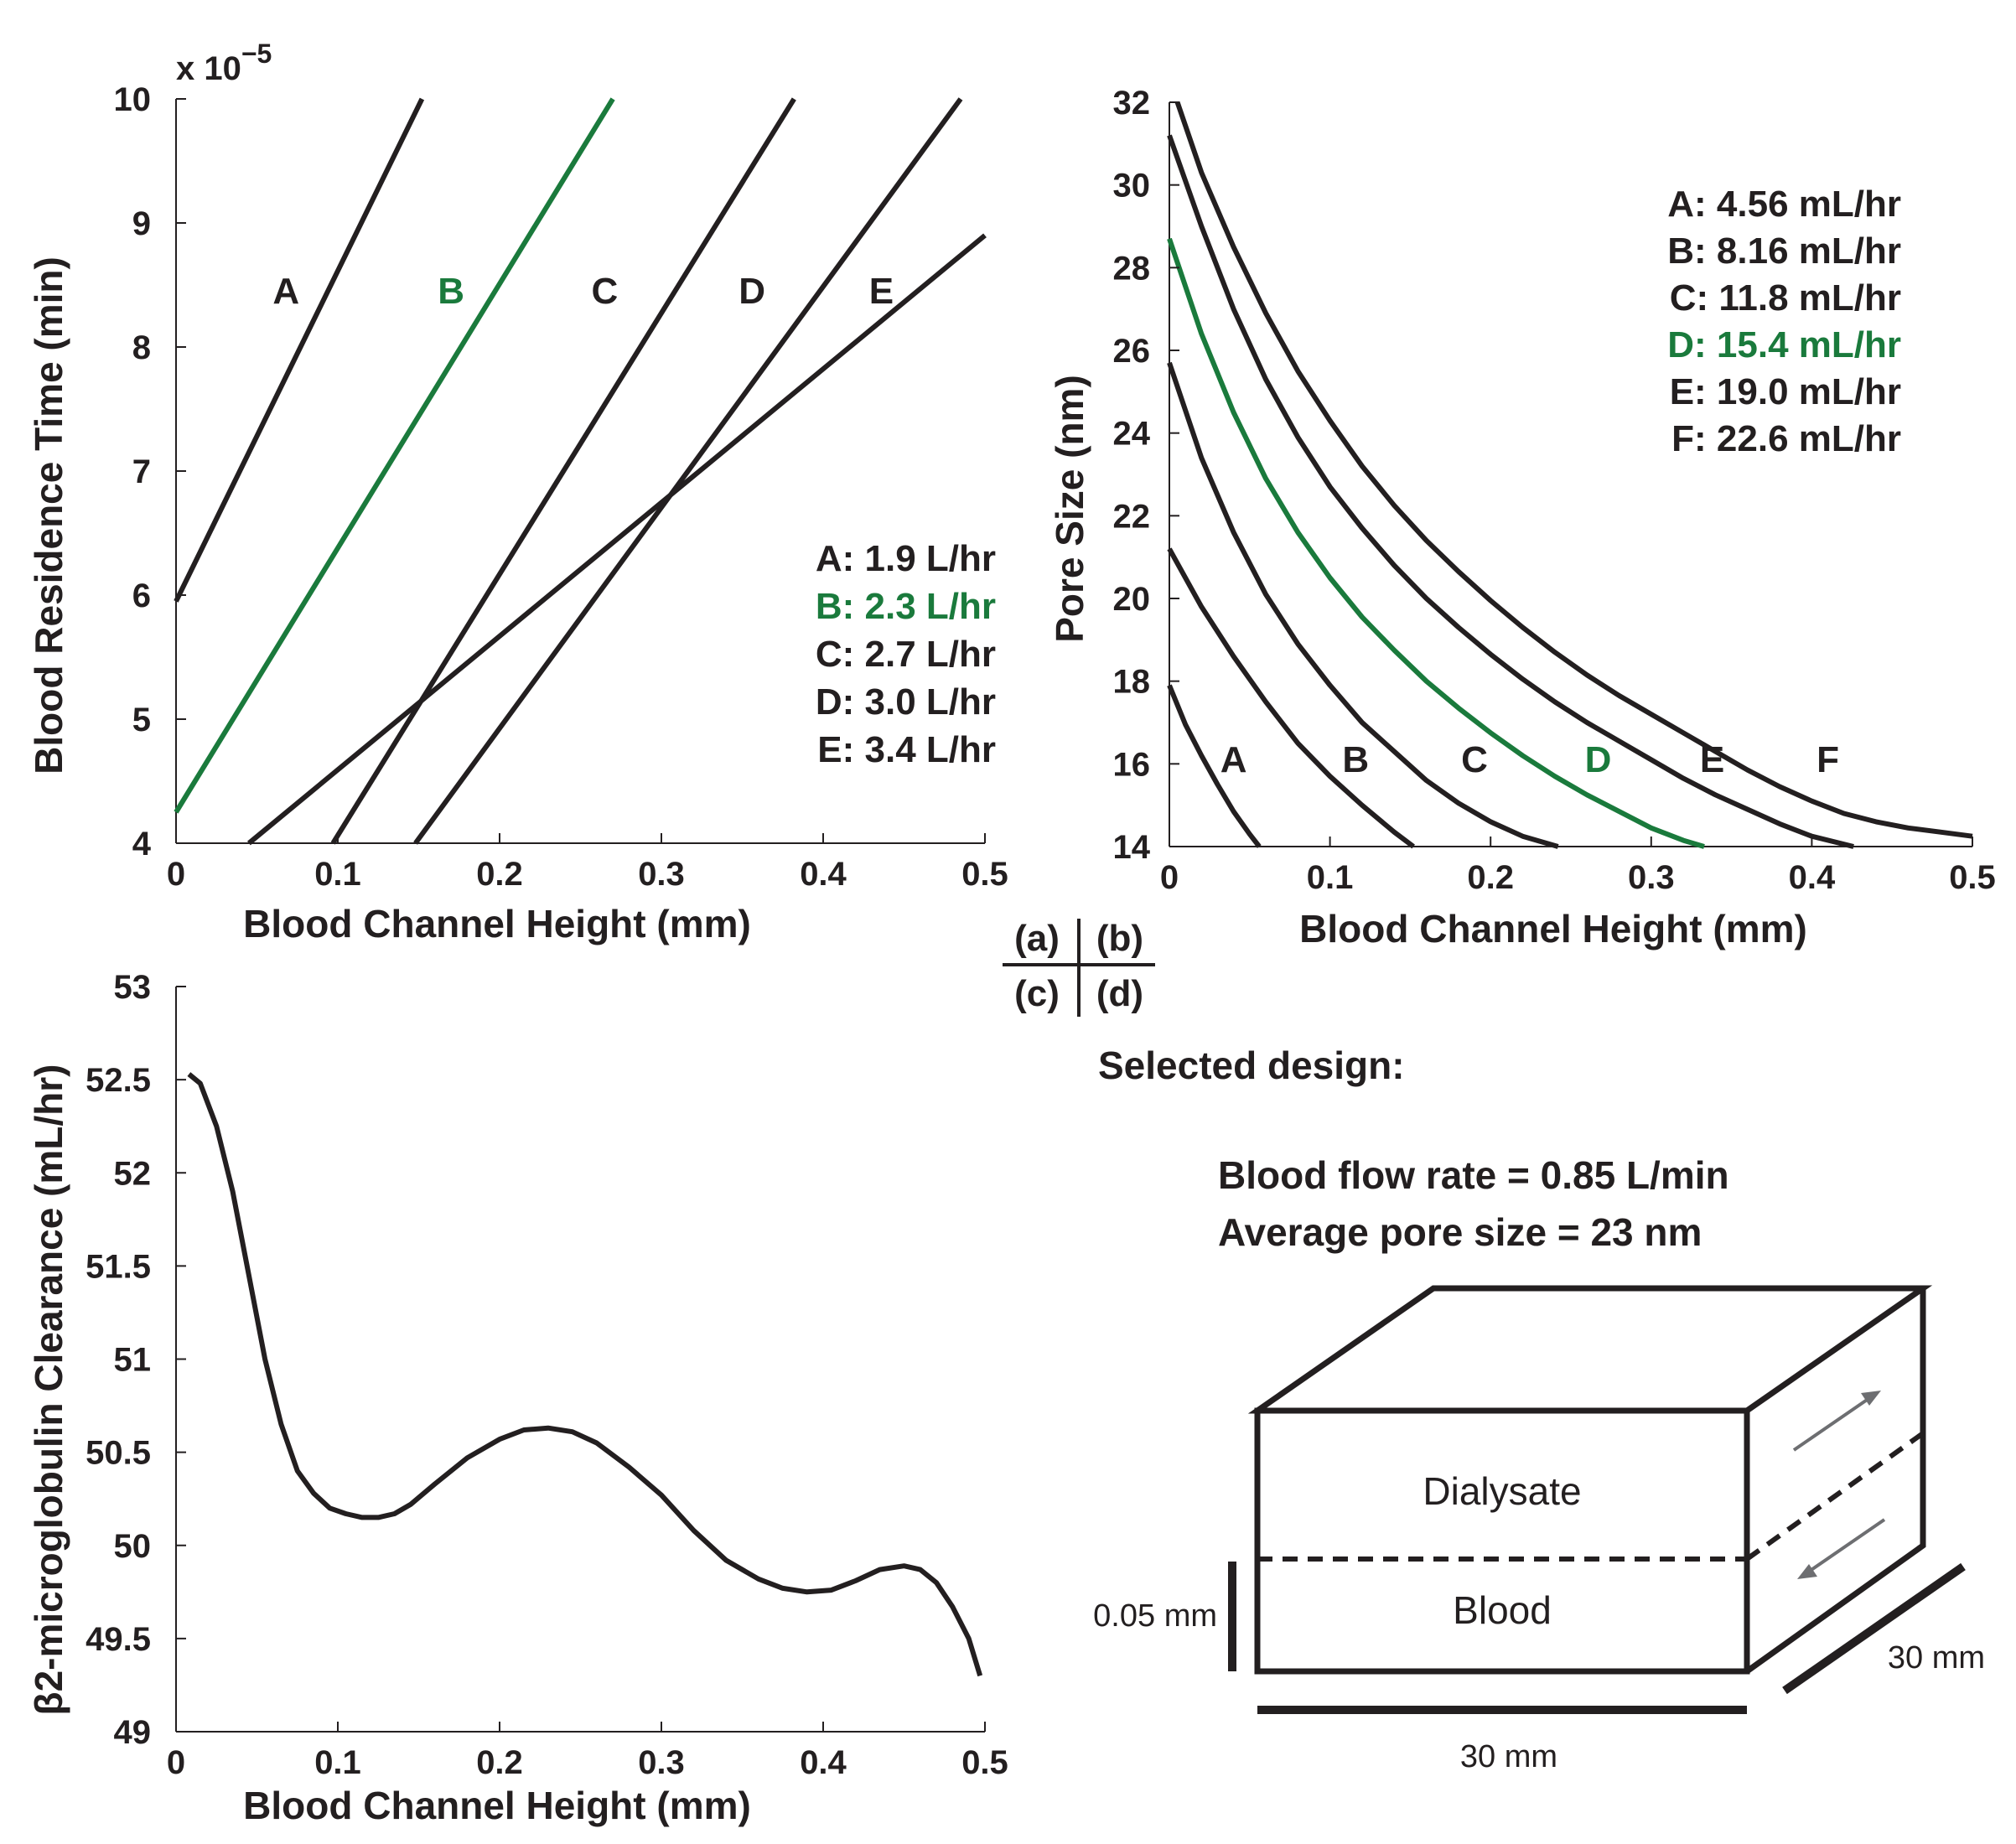 The width and height of the screenshot is (2016, 1844). I want to click on panel-b-y-tick-label: 32, so click(1132, 103).